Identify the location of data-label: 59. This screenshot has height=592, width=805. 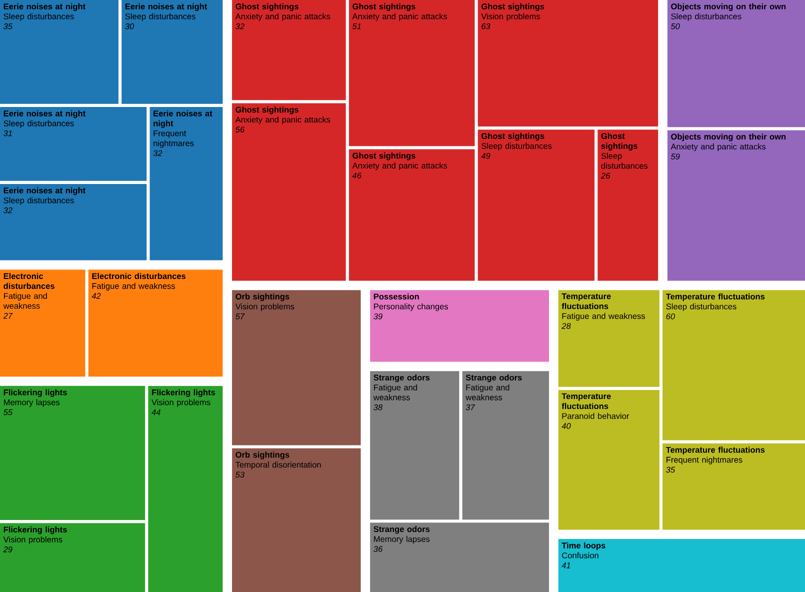
(675, 156).